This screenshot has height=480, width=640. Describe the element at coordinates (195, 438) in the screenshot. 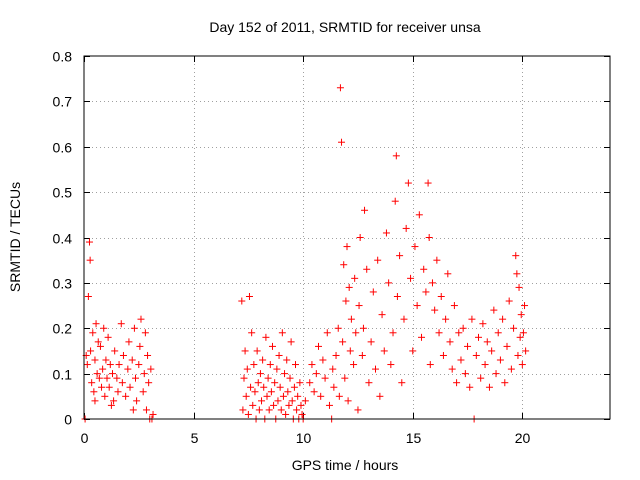

I see `x-tick-label: 5` at that location.